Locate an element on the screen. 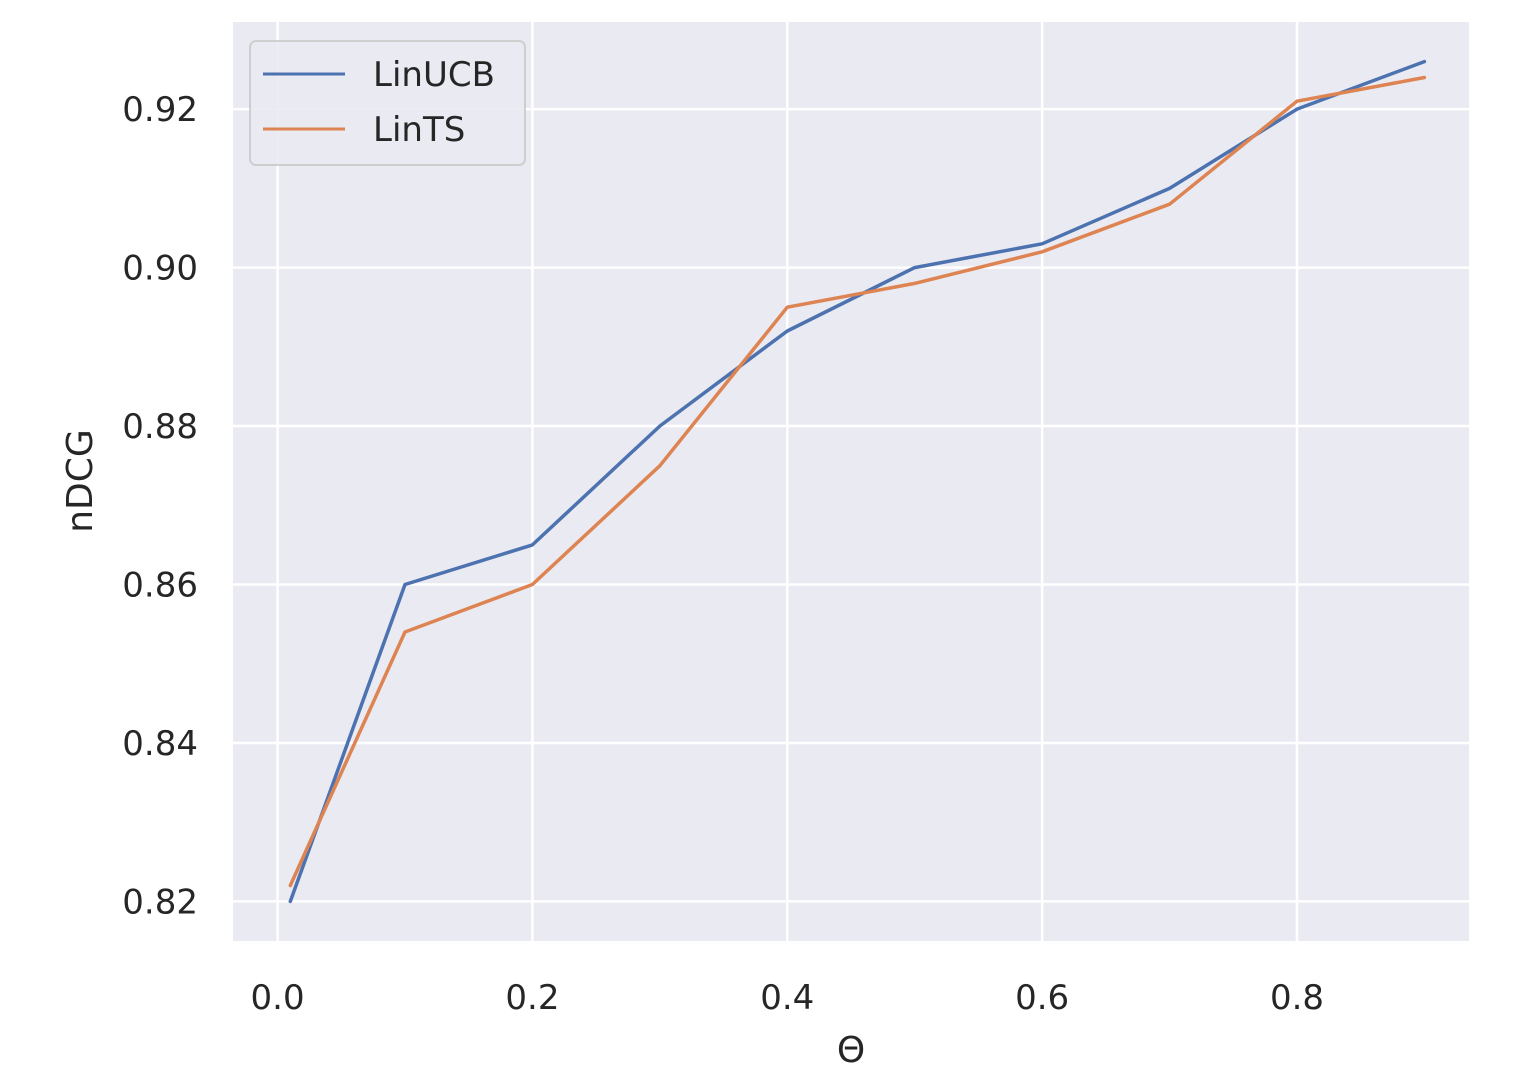 This screenshot has height=1092, width=1524. legend: LinUCB LinTS is located at coordinates (387, 103).